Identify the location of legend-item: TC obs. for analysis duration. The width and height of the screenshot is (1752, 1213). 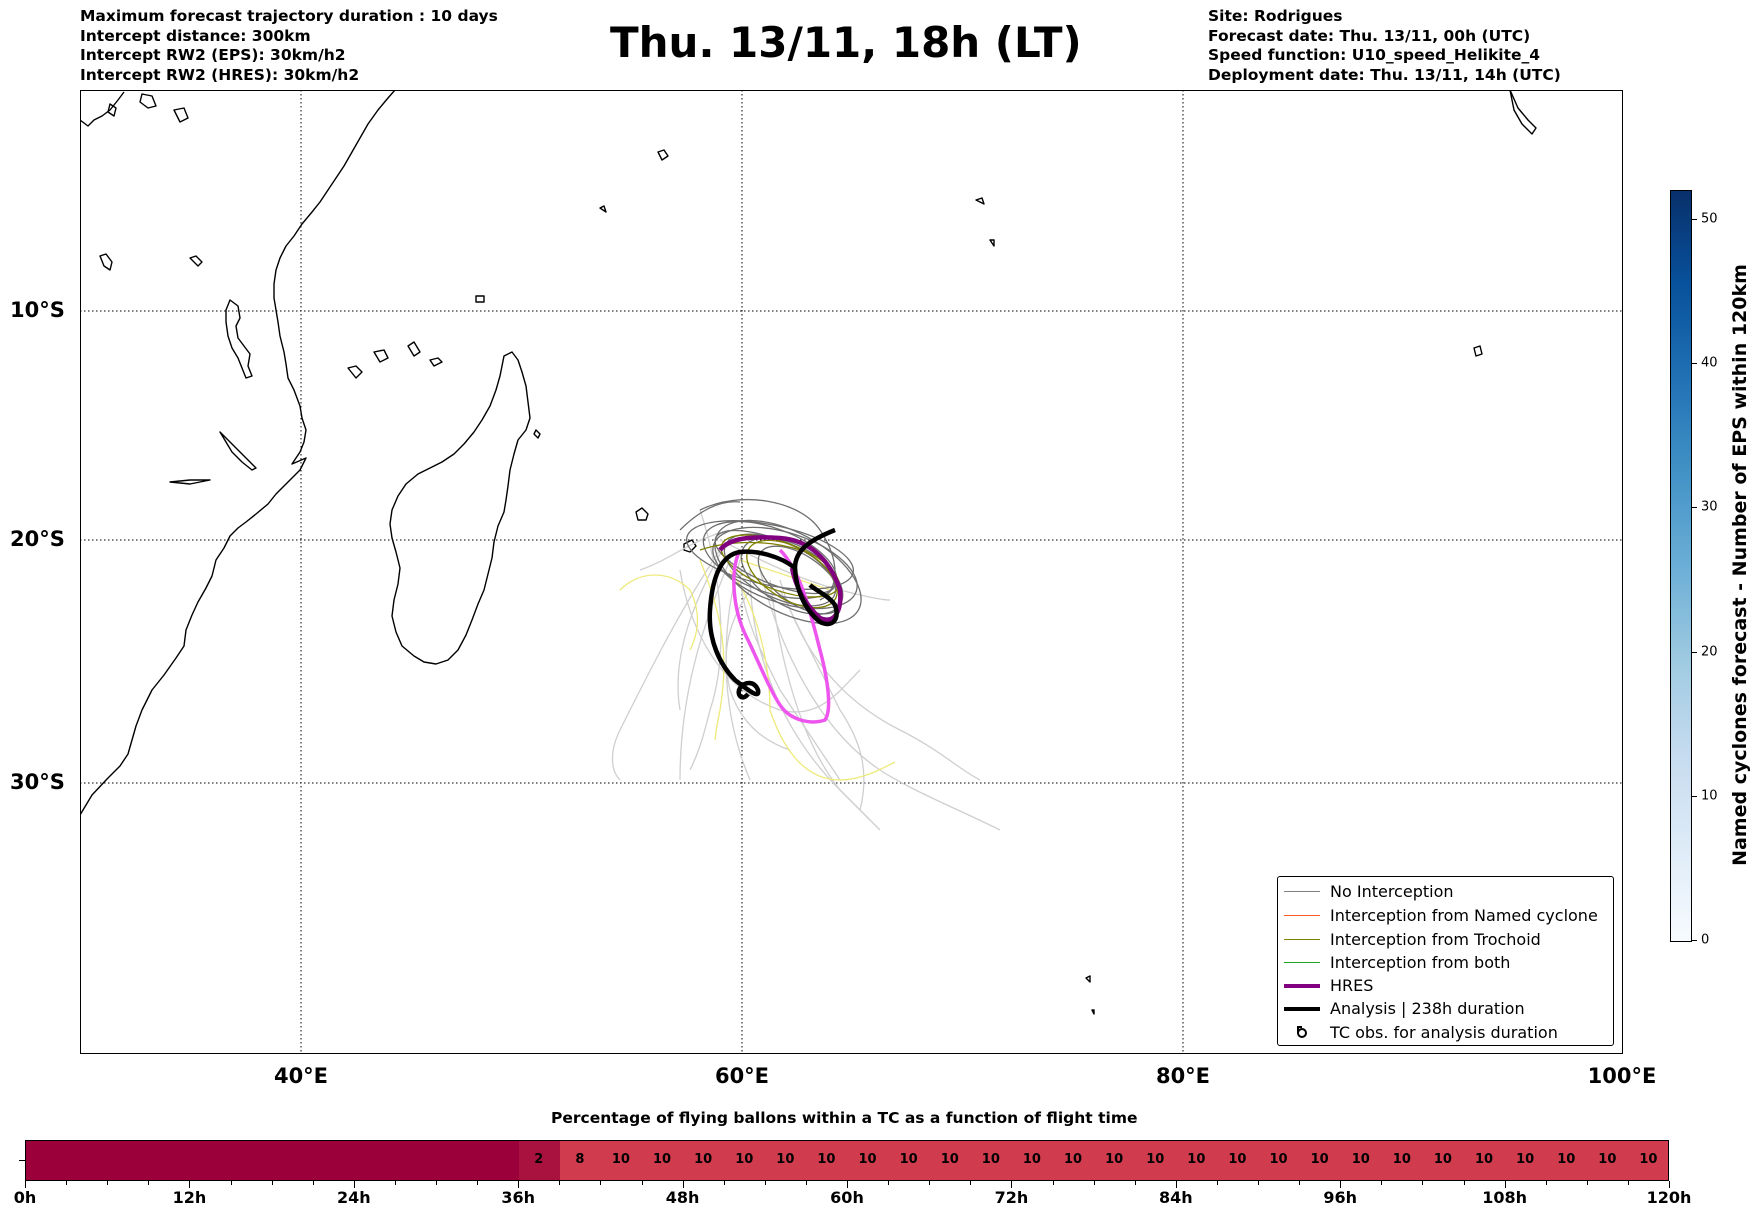
(1445, 1033).